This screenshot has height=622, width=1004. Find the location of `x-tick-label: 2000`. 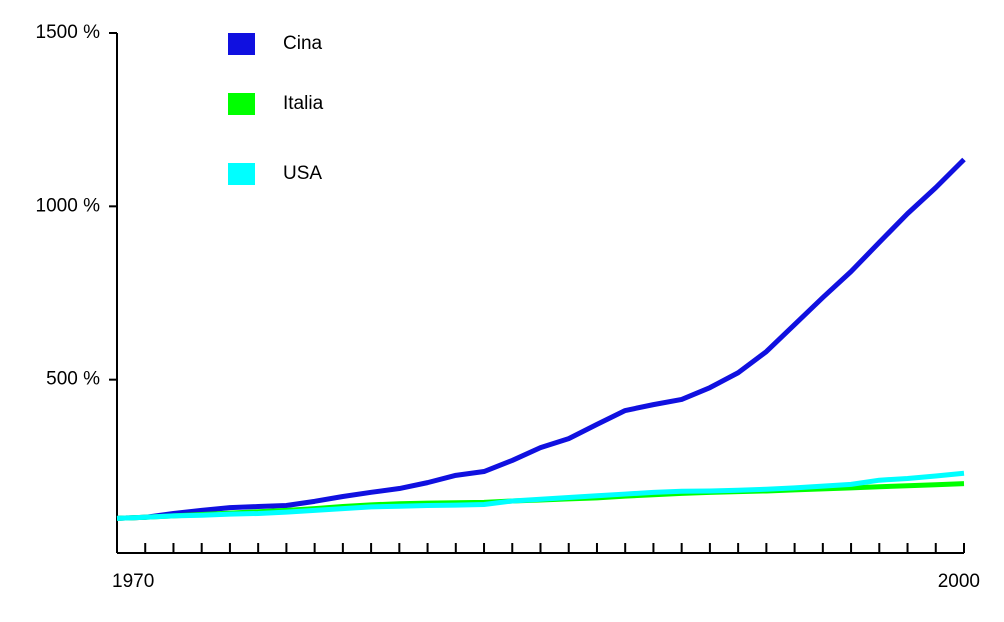

x-tick-label: 2000 is located at coordinates (959, 581).